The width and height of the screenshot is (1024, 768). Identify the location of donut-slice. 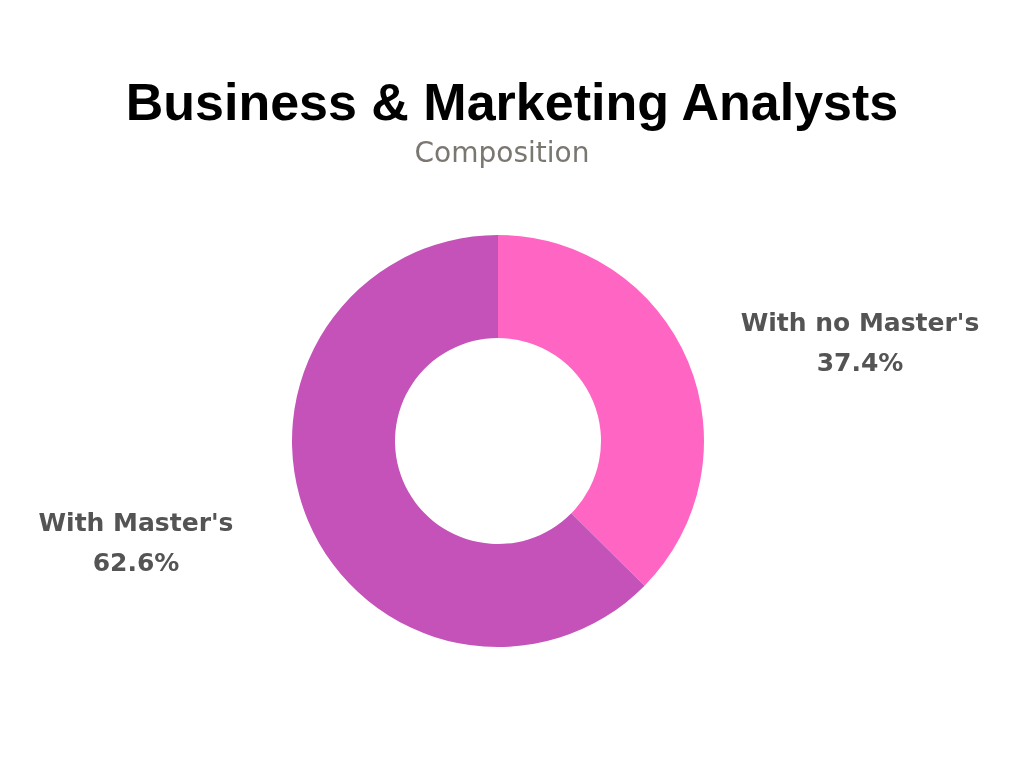
(601, 410).